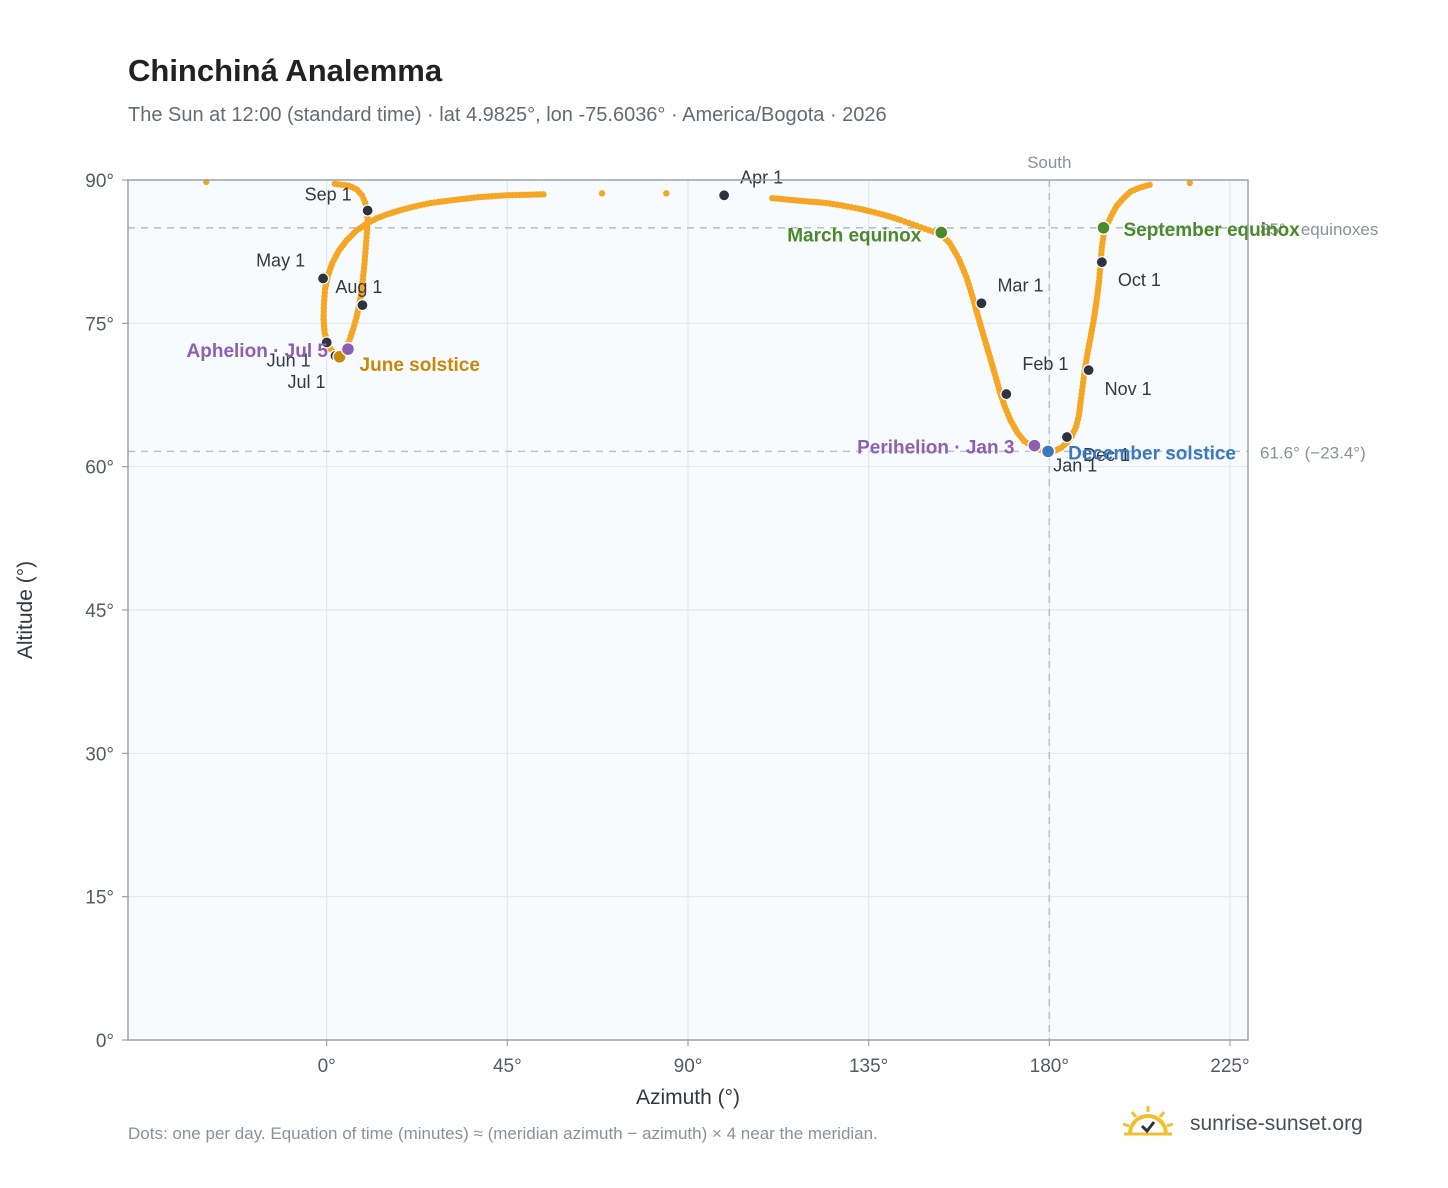 The width and height of the screenshot is (1448, 1188). What do you see at coordinates (1049, 162) in the screenshot?
I see `south-label: South` at bounding box center [1049, 162].